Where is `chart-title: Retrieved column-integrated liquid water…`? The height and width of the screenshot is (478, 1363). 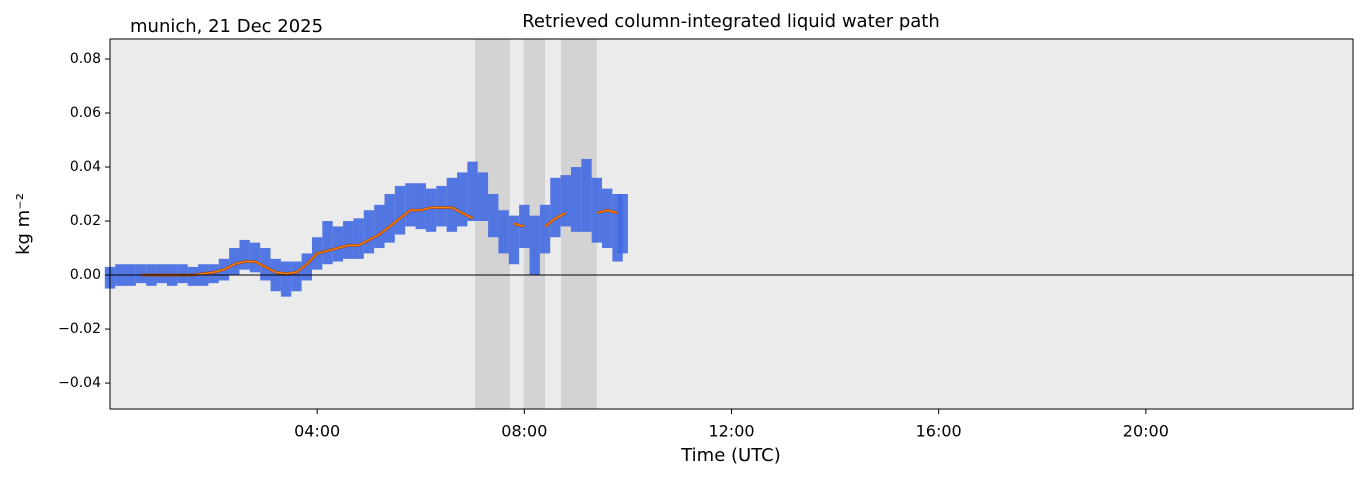 chart-title: Retrieved column-integrated liquid water… is located at coordinates (731, 21).